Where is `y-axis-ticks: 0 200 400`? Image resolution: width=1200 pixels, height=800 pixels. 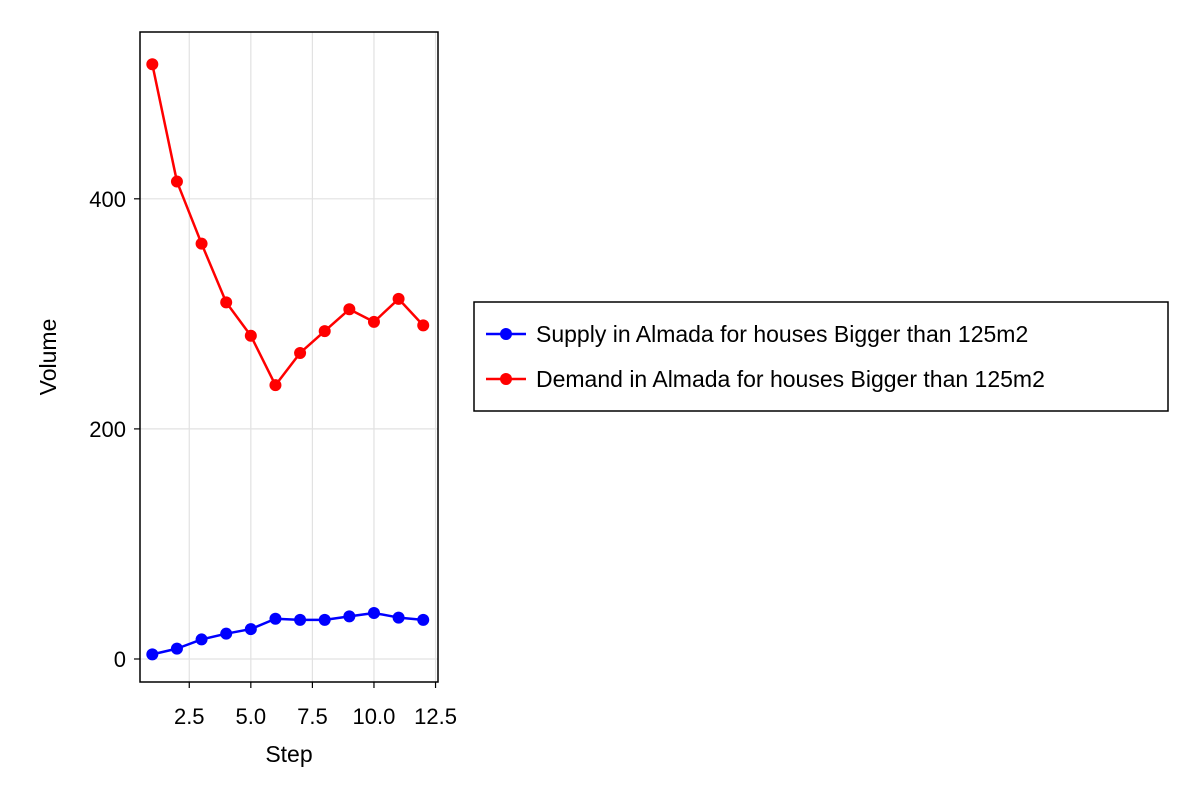 y-axis-ticks: 0 200 400 is located at coordinates (114, 429).